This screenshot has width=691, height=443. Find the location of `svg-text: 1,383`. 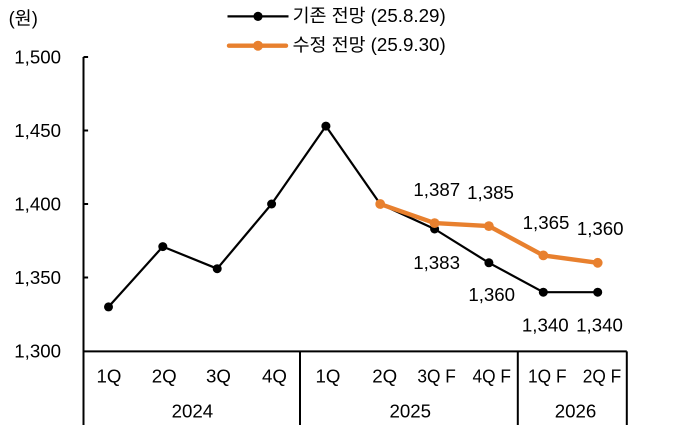

svg-text: 1,383 is located at coordinates (436, 262).